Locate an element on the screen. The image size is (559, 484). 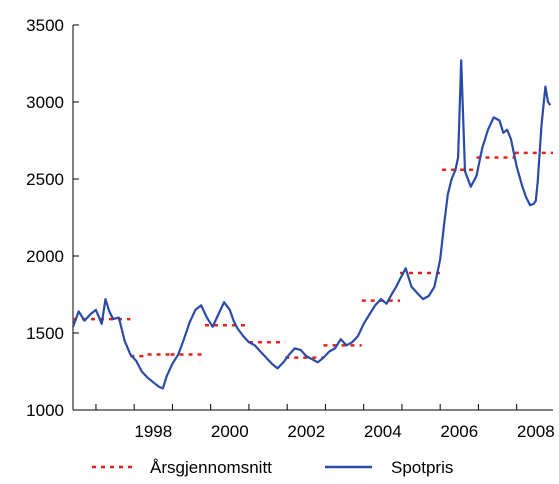
y-tick-label: 3000 is located at coordinates (45, 102).